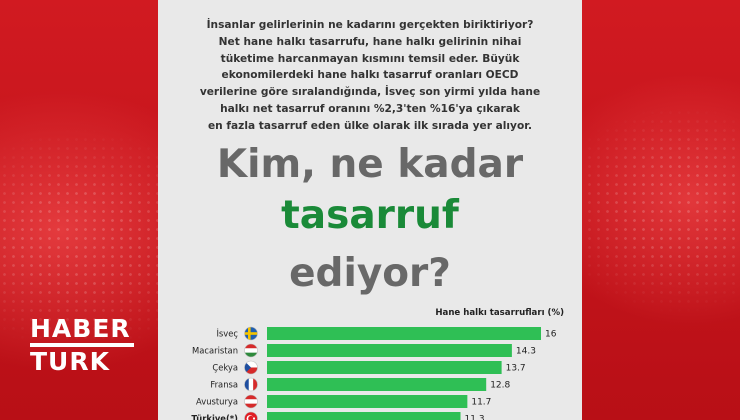 The height and width of the screenshot is (420, 740). I want to click on value-label: 11.3, so click(475, 417).